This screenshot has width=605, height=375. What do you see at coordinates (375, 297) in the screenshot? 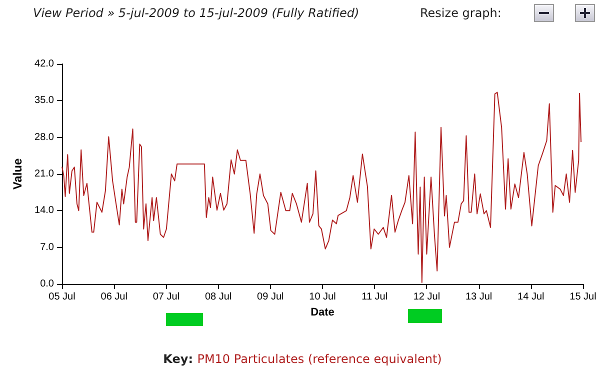
I see `x-tick-label: 11 Jul` at bounding box center [375, 297].